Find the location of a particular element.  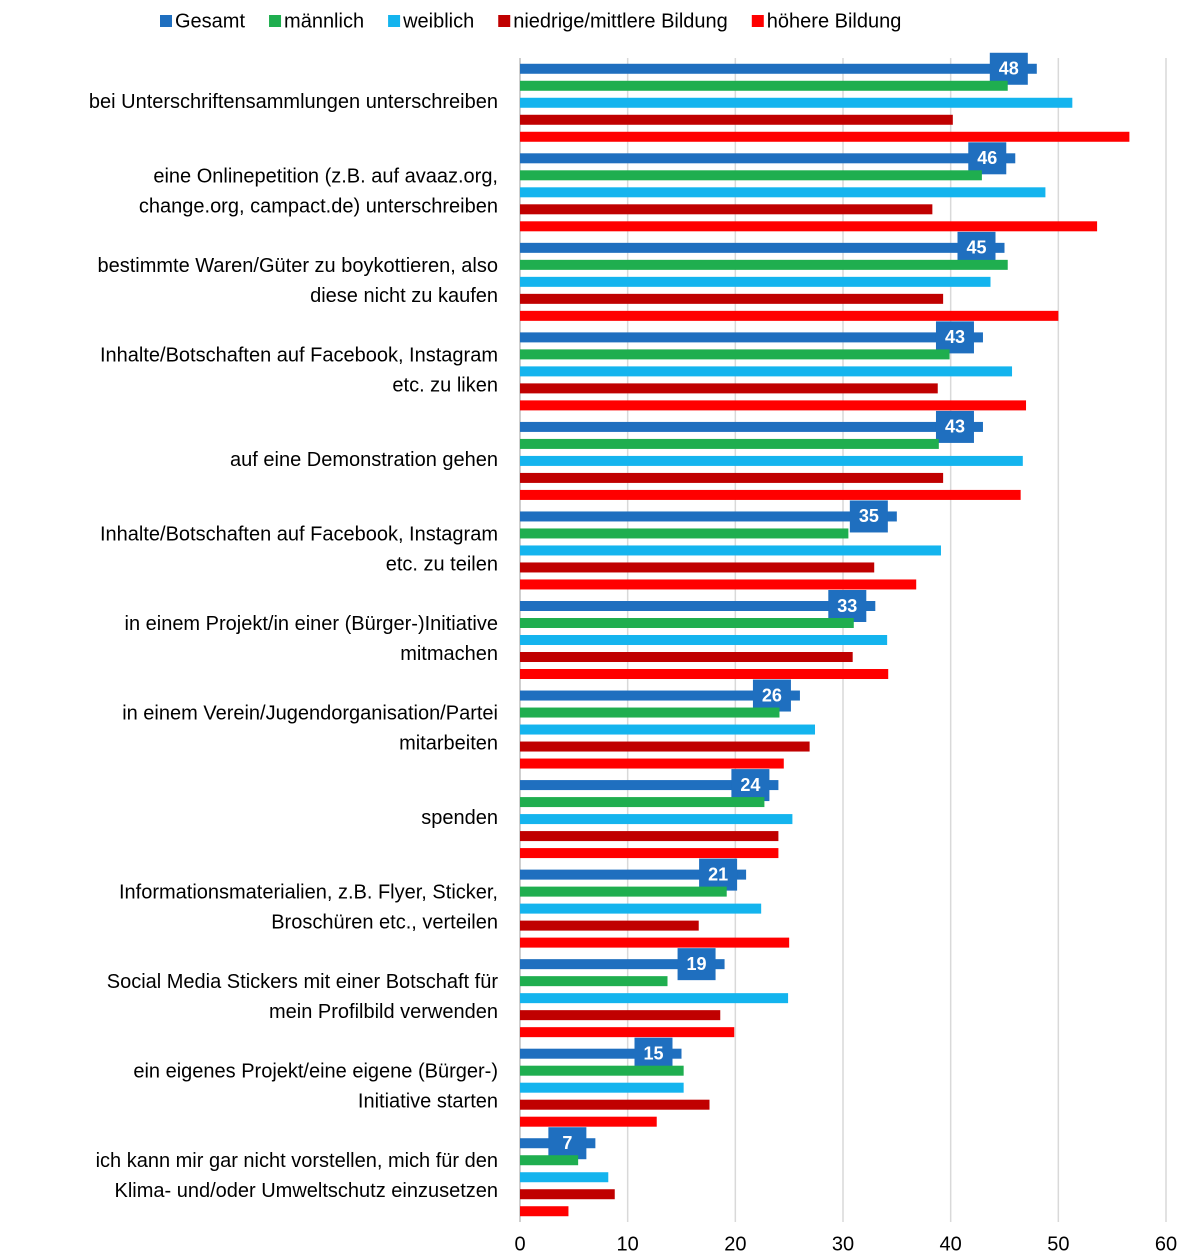

category-label-line: etc. zu liken is located at coordinates (445, 386).